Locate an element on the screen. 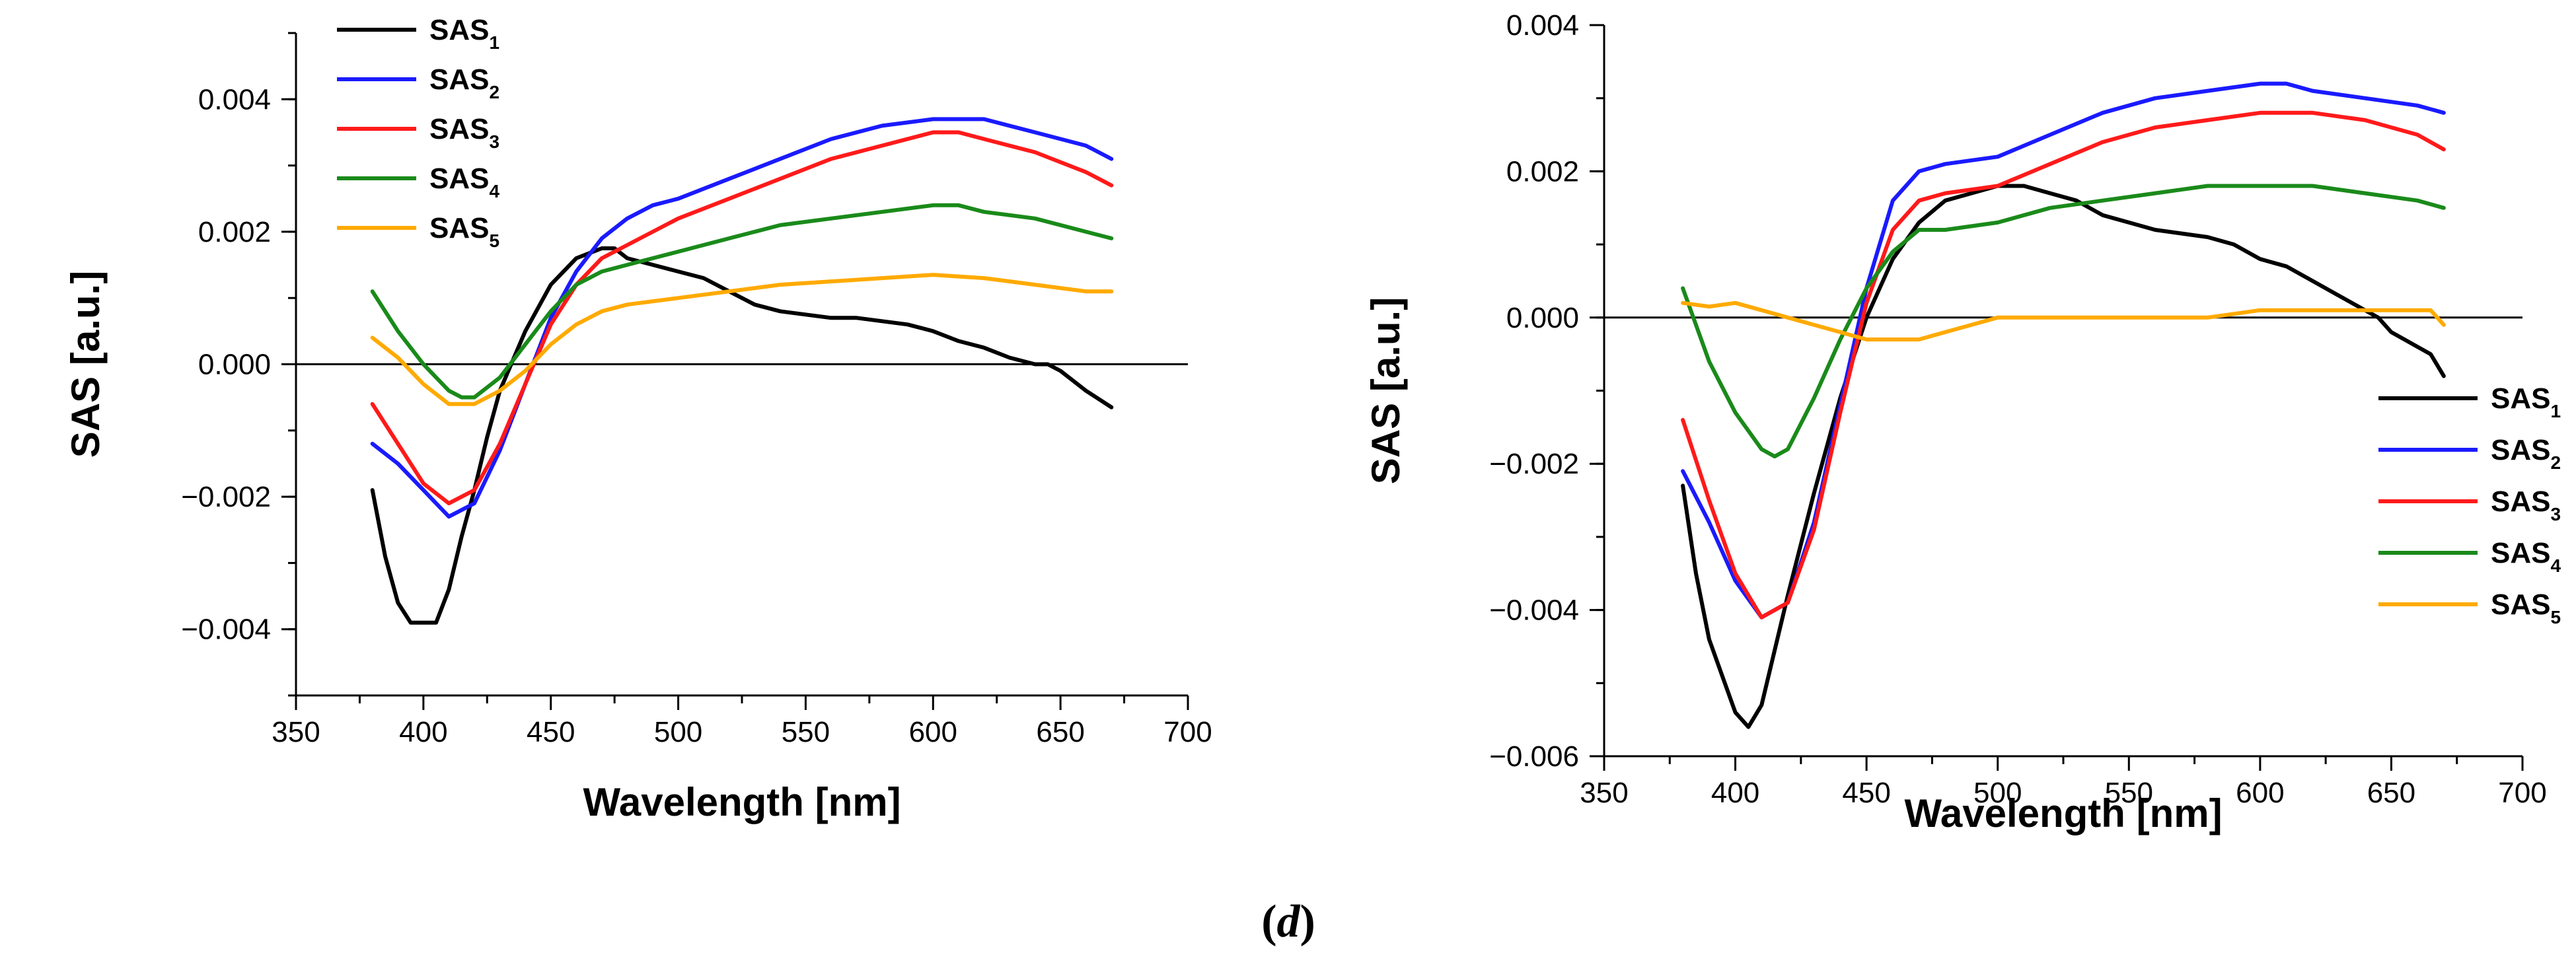 The height and width of the screenshot is (957, 2576). y-tick-label: −0.006 is located at coordinates (1534, 756).